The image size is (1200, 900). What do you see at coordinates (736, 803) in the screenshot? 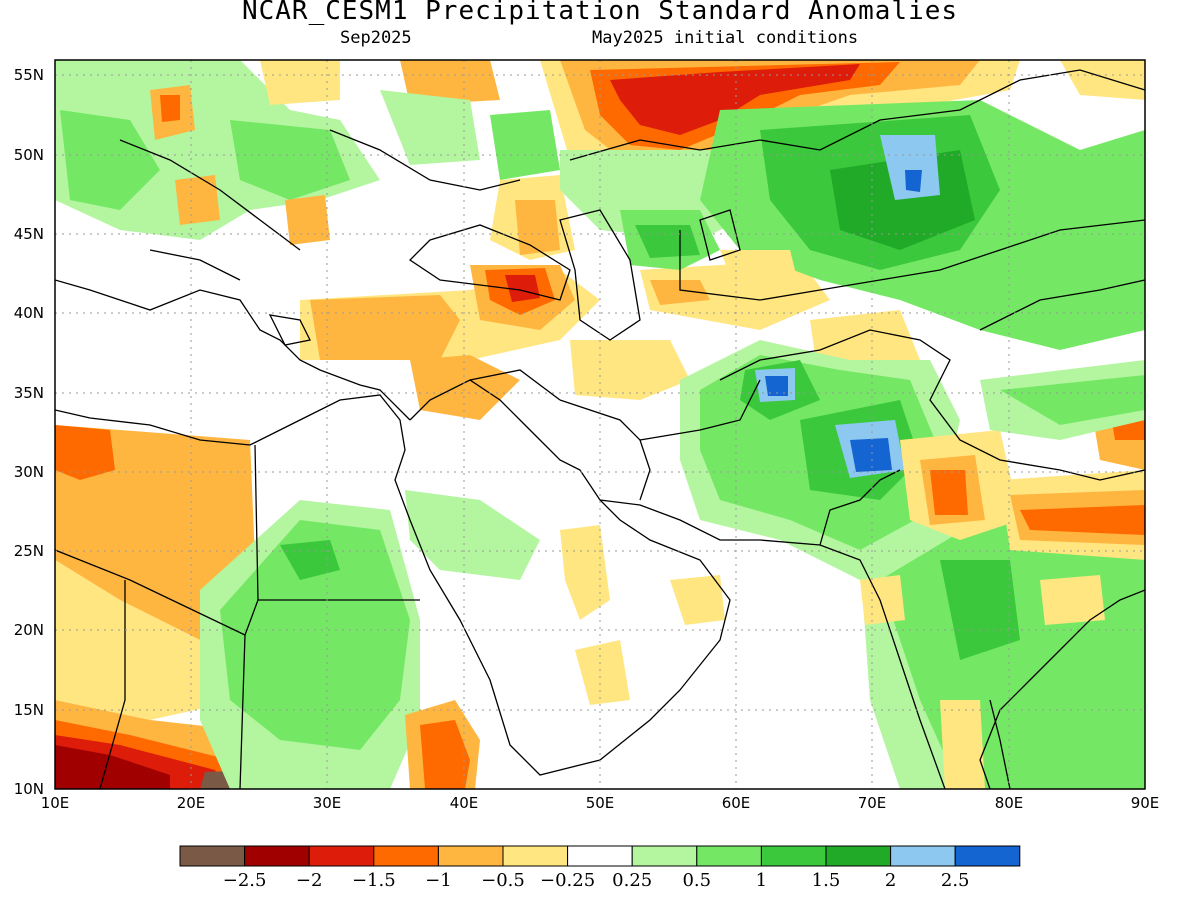
I see `lon-tick-label: 60E` at bounding box center [736, 803].